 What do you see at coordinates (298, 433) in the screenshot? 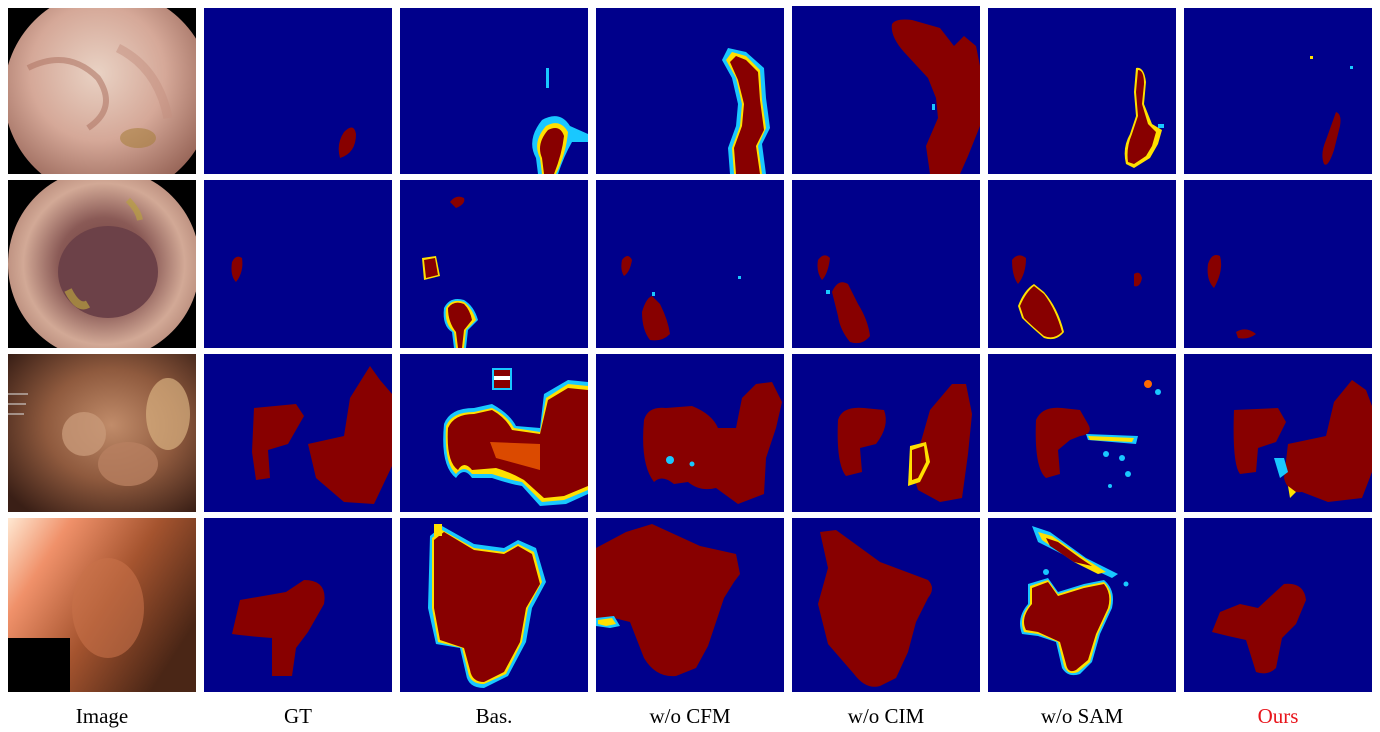
I see `row3-gt-mask` at bounding box center [298, 433].